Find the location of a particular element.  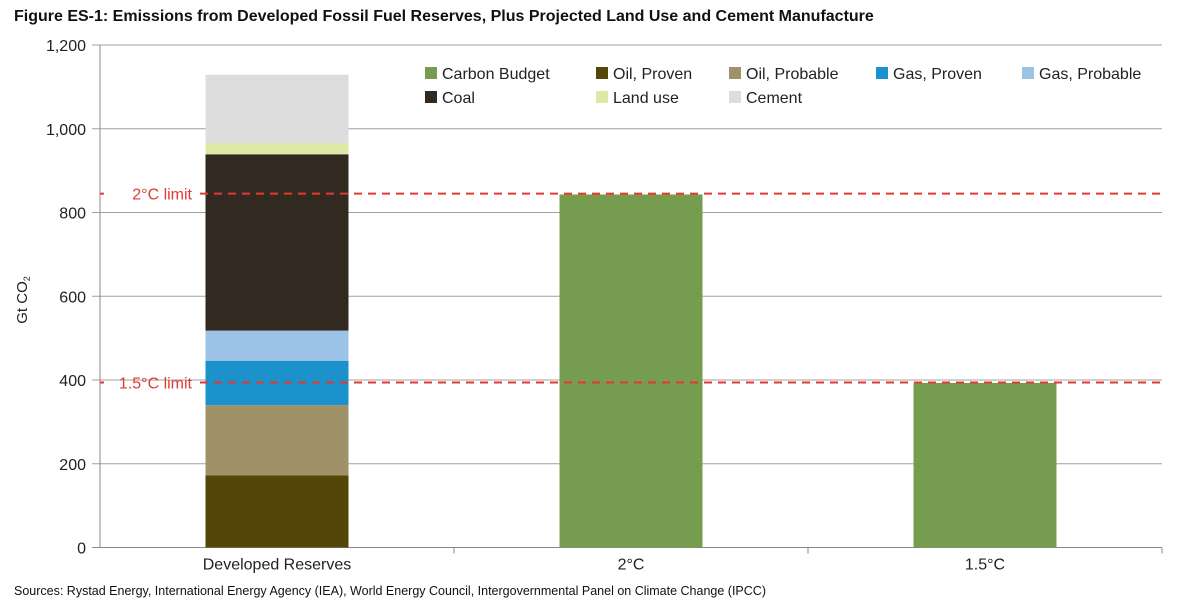

legend-label: Gas, Probable is located at coordinates (1090, 74).